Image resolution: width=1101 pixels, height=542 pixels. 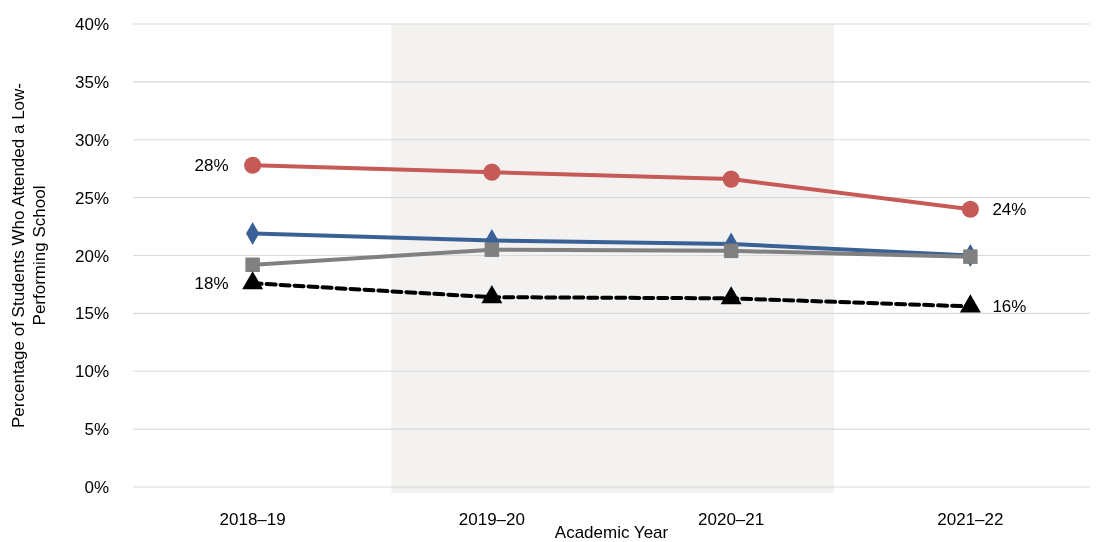 I want to click on data-label: 24%, so click(x=1009, y=210).